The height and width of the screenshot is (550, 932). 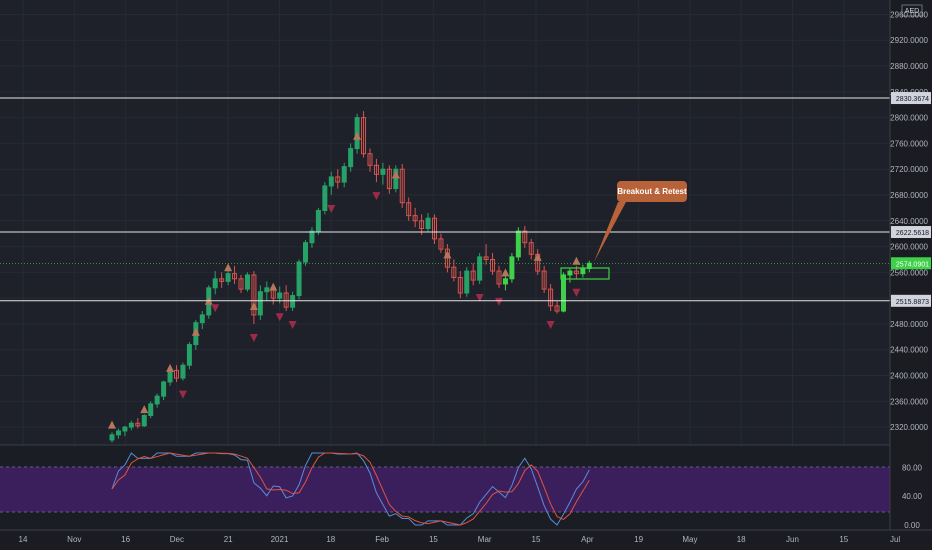 I want to click on oscillator-lines, so click(x=350, y=489).